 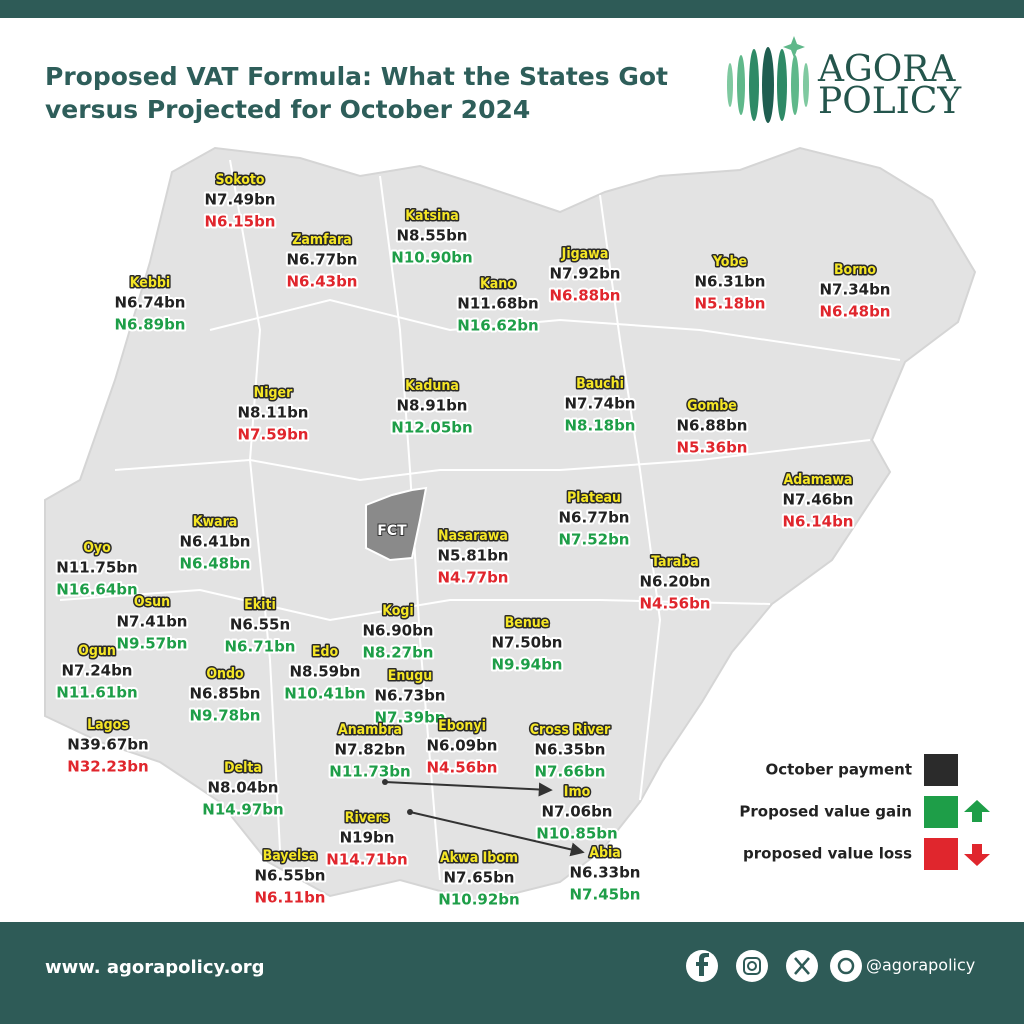 I want to click on proposed-value: N10.85bn, so click(x=576, y=834).